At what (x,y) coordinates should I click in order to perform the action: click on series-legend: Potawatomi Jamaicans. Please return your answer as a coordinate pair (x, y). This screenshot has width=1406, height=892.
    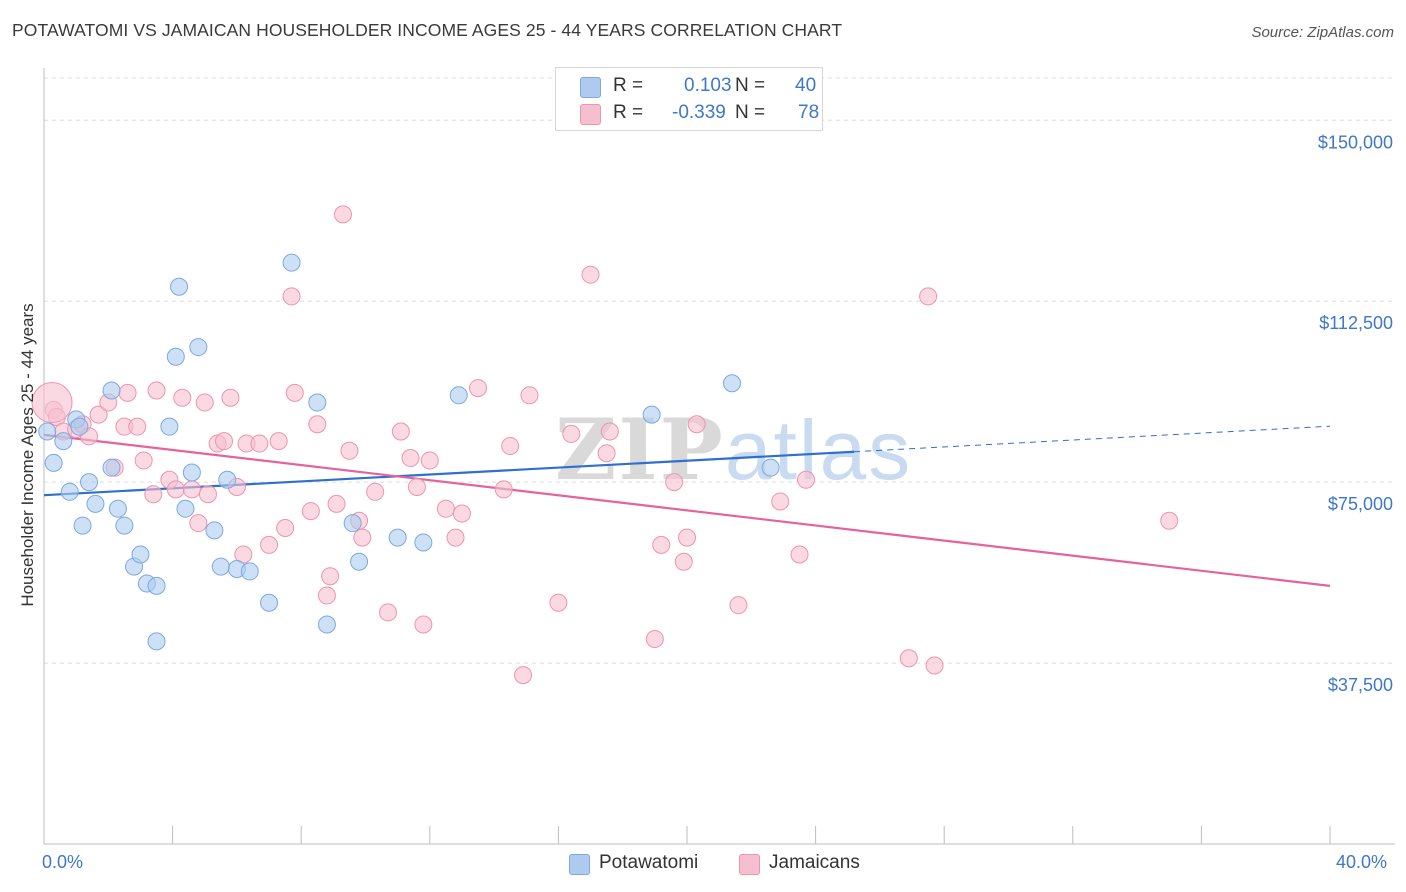
    Looking at the image, I should click on (703, 865).